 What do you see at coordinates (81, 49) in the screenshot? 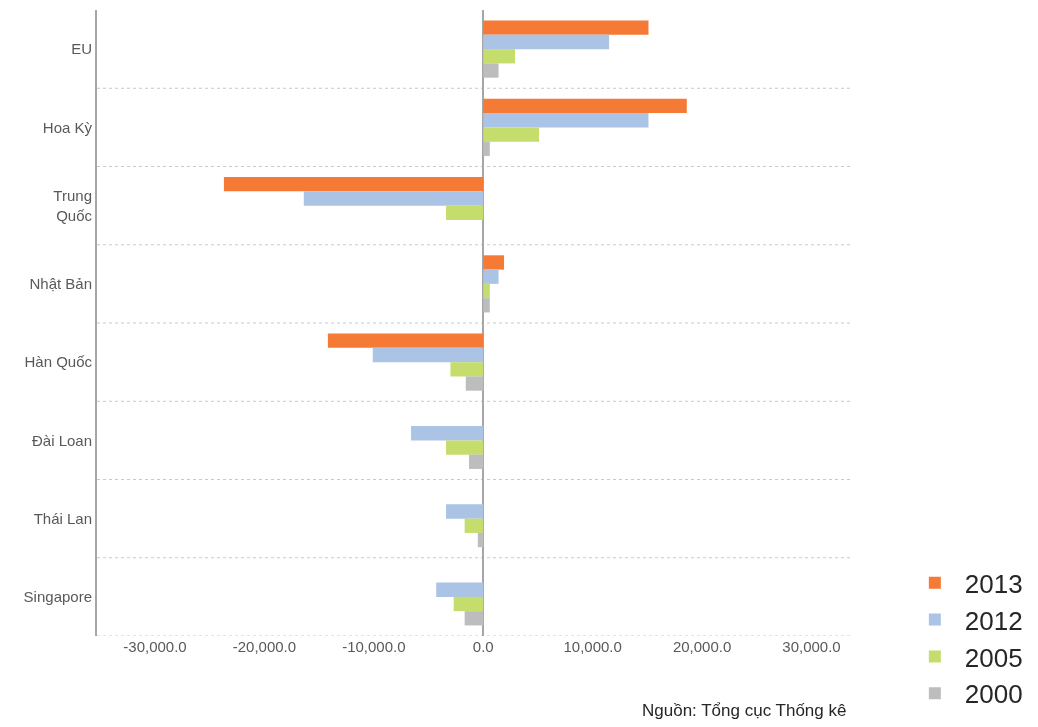
I see `y-tick-label: EU` at bounding box center [81, 49].